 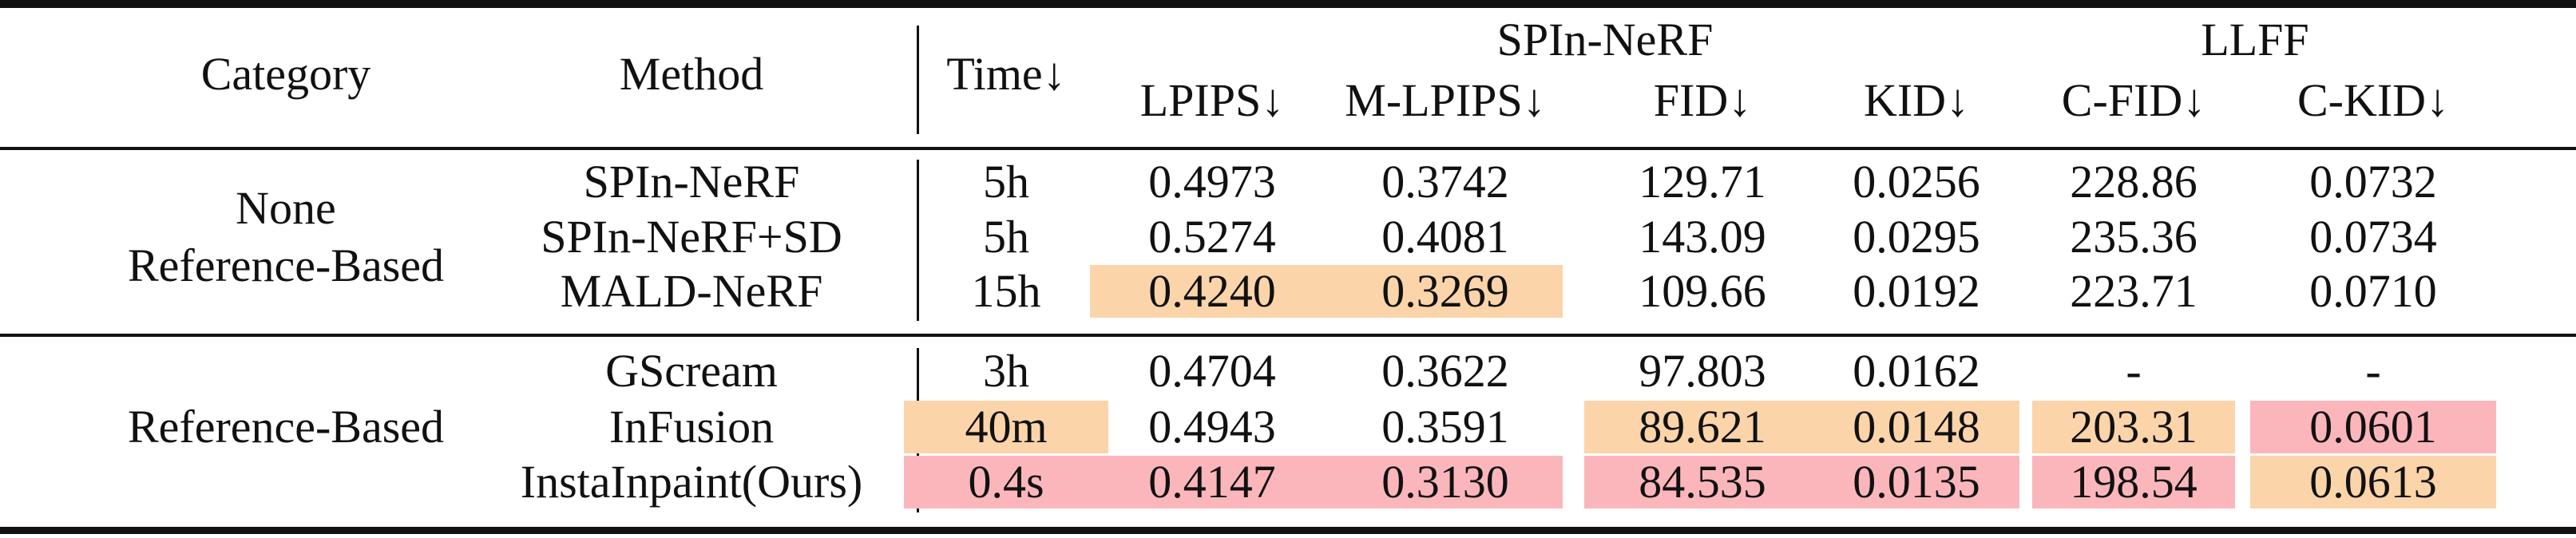 I want to click on value-fid: 129.71, so click(x=1702, y=182).